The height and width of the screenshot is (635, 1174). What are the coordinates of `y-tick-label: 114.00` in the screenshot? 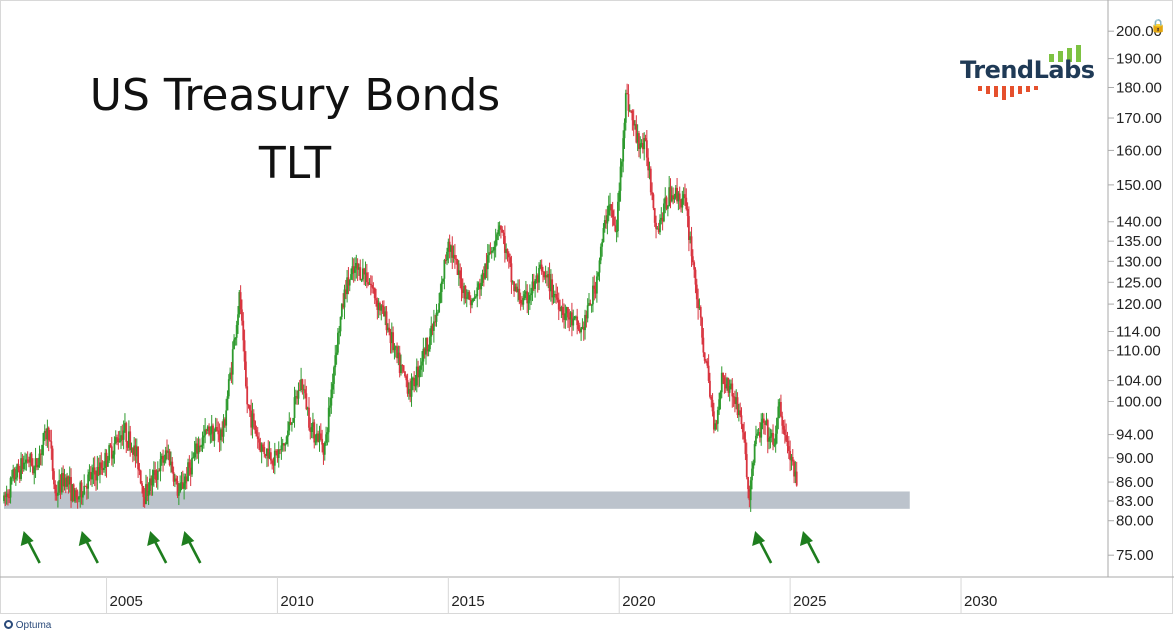 It's located at (1138, 331).